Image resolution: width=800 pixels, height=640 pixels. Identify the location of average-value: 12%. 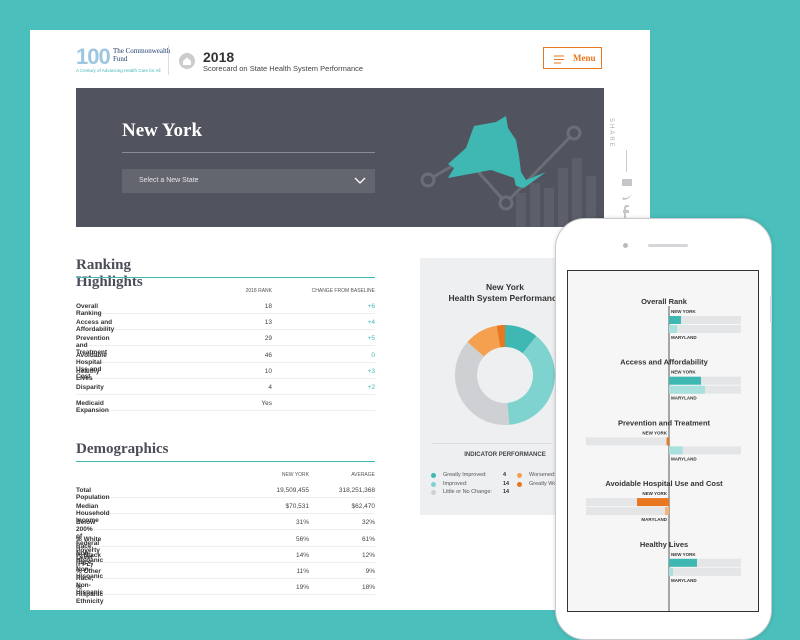
(368, 555).